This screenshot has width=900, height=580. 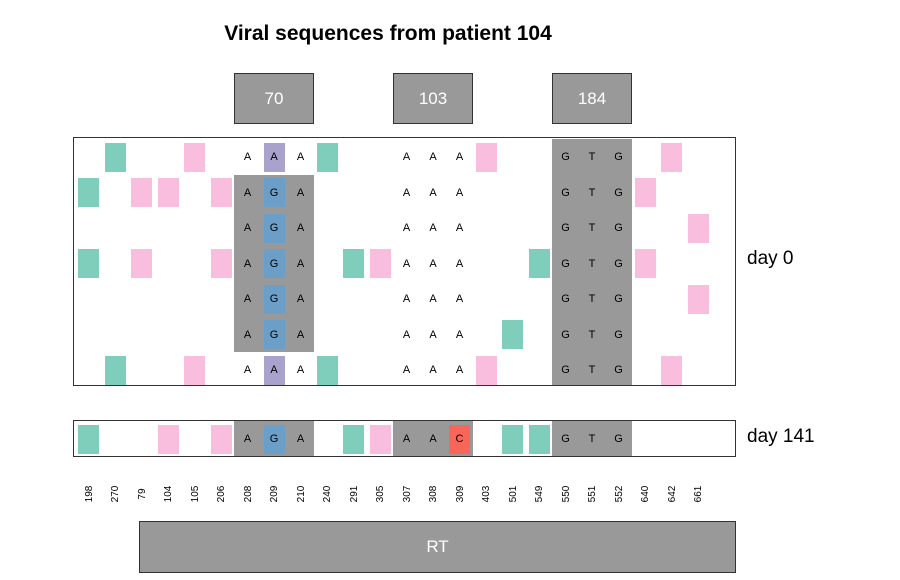 What do you see at coordinates (592, 98) in the screenshot?
I see `codon-box-184: 184` at bounding box center [592, 98].